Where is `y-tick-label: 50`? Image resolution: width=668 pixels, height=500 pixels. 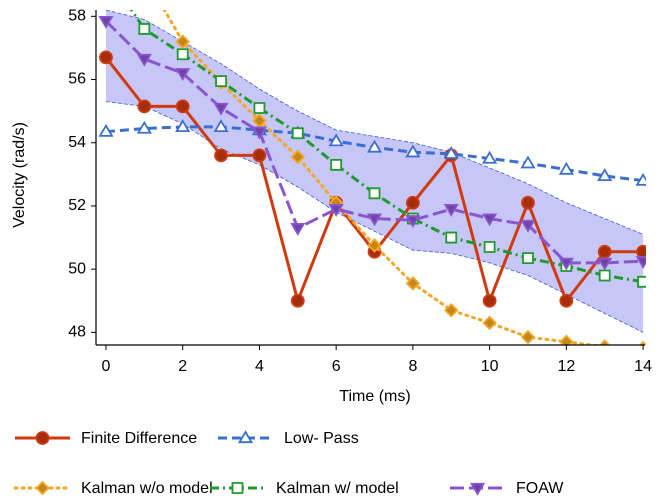 y-tick-label: 50 is located at coordinates (77, 268).